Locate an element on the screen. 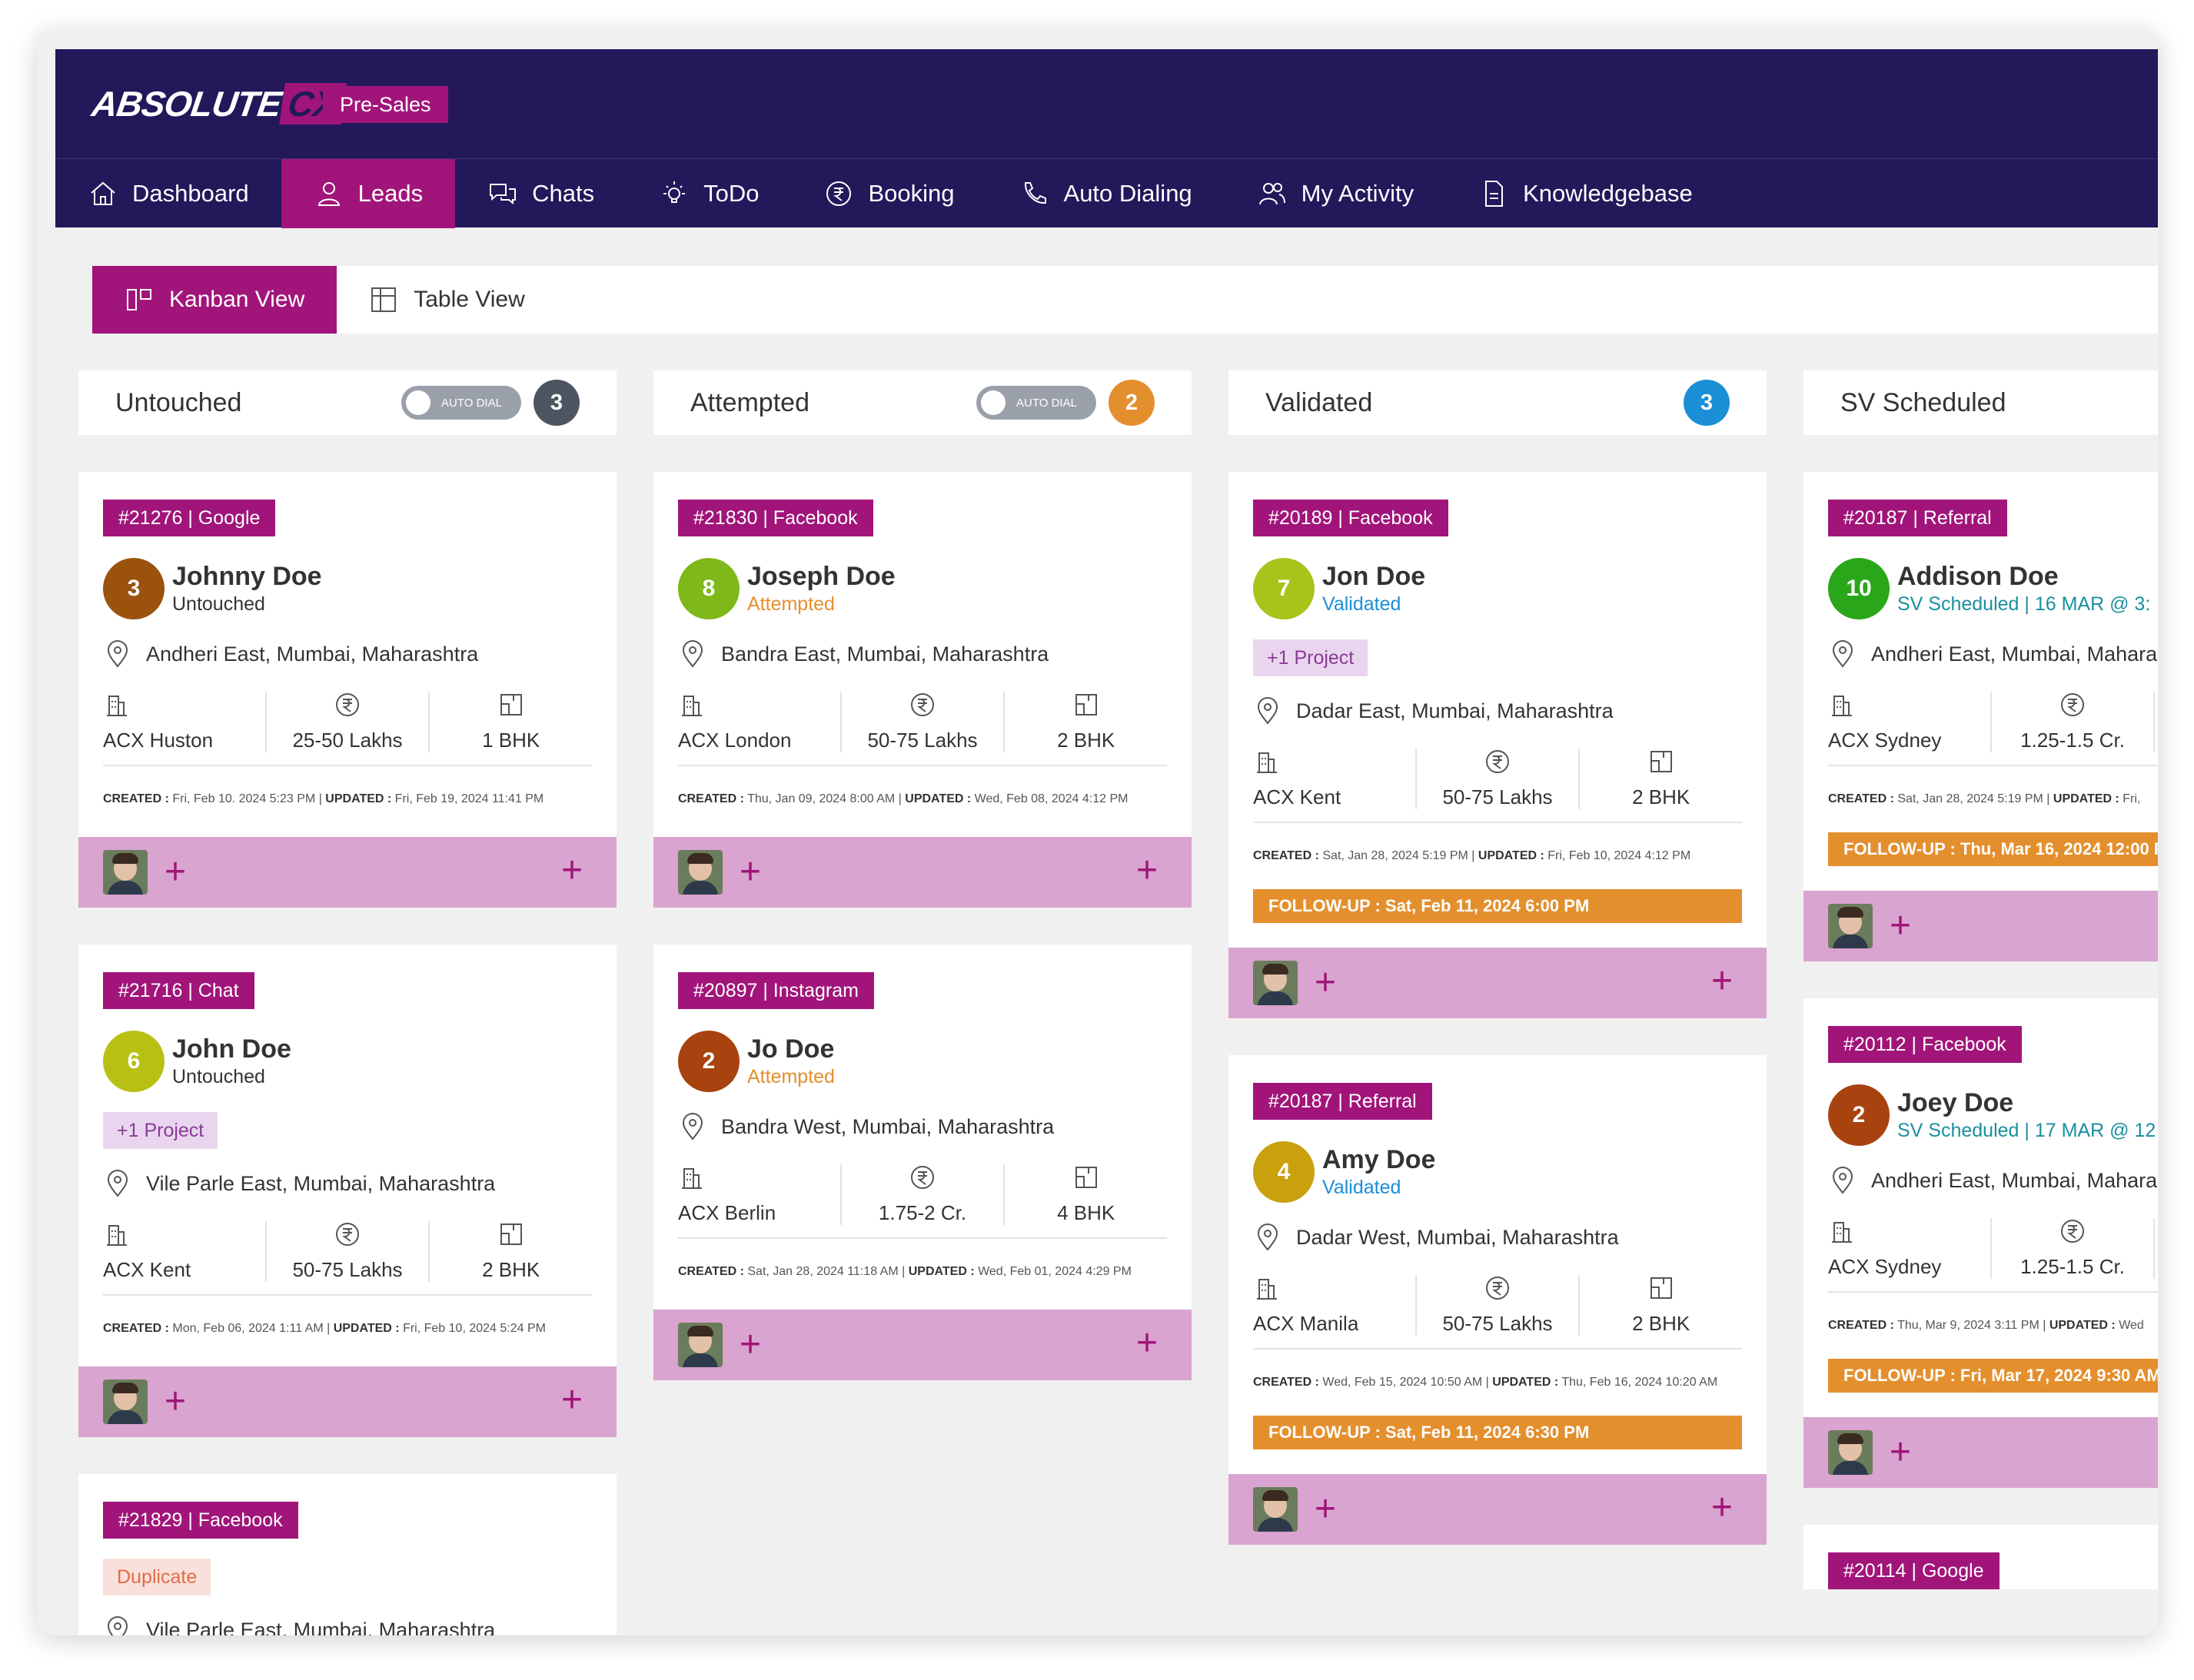 The height and width of the screenshot is (1680, 2194). lead-name: John Doe is located at coordinates (231, 1049).